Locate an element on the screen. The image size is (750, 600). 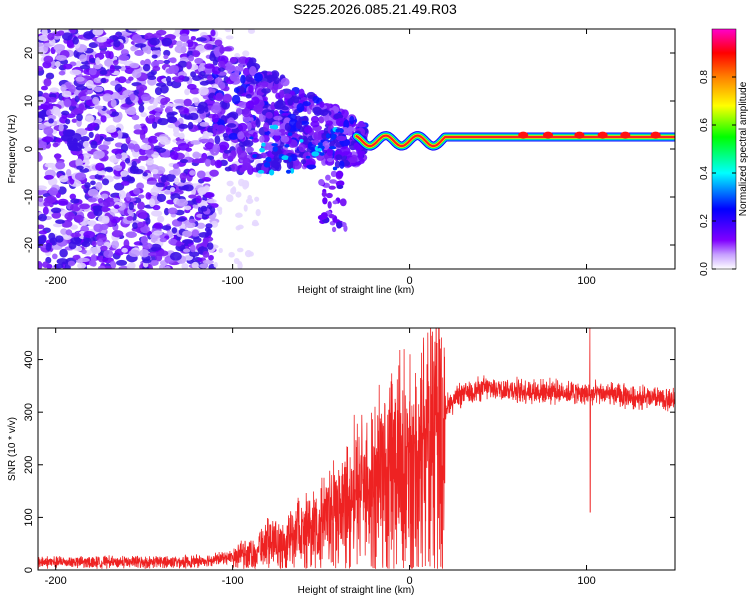
x-tick-label: 100 is located at coordinates (586, 281).